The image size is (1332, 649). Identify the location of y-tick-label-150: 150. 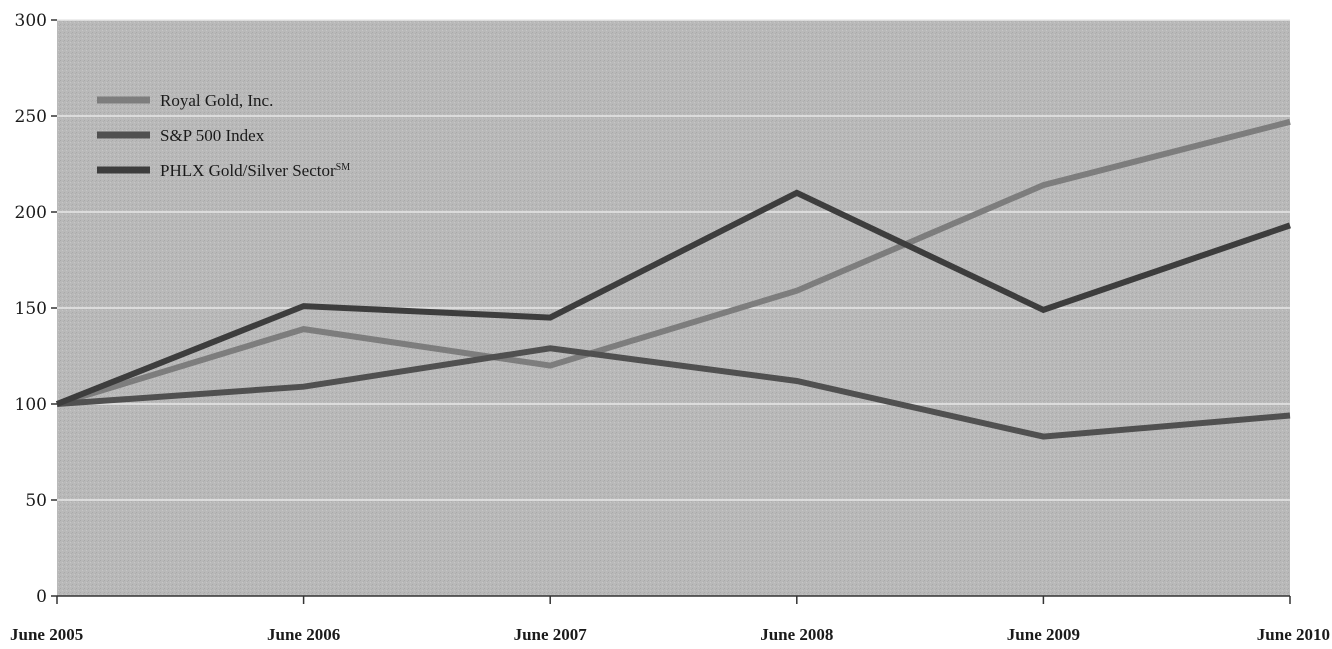
(31, 309).